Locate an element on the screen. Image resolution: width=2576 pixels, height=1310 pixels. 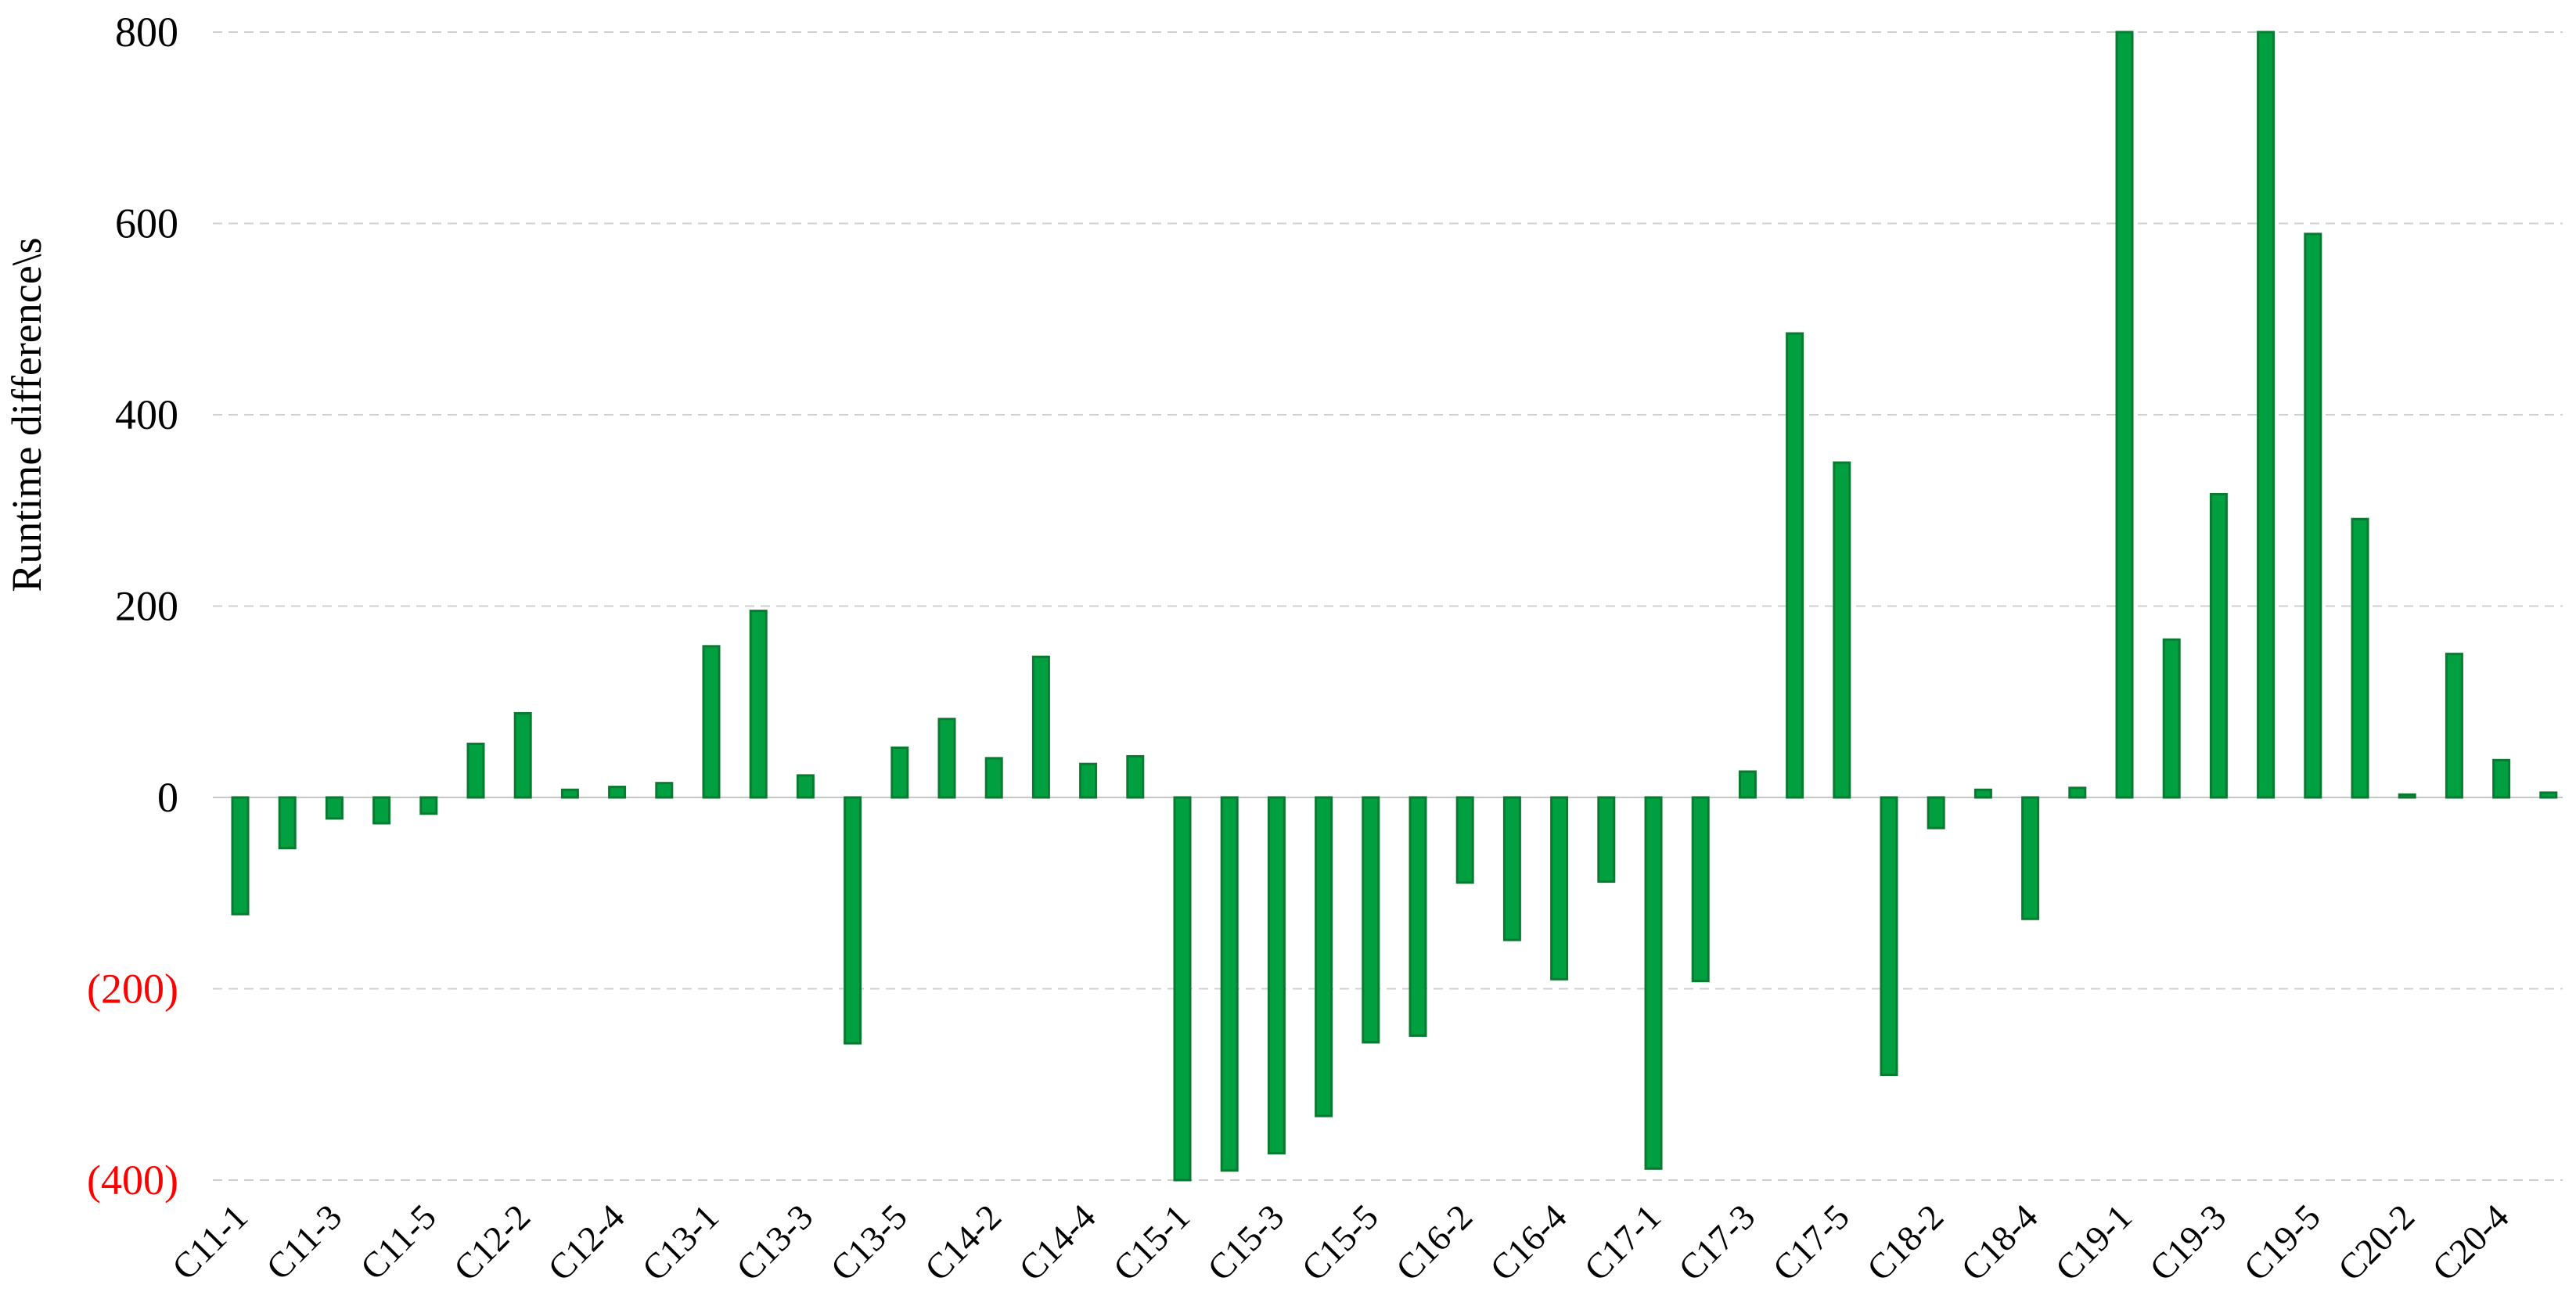
x-tick-label: C20-2 is located at coordinates (2376, 1242).